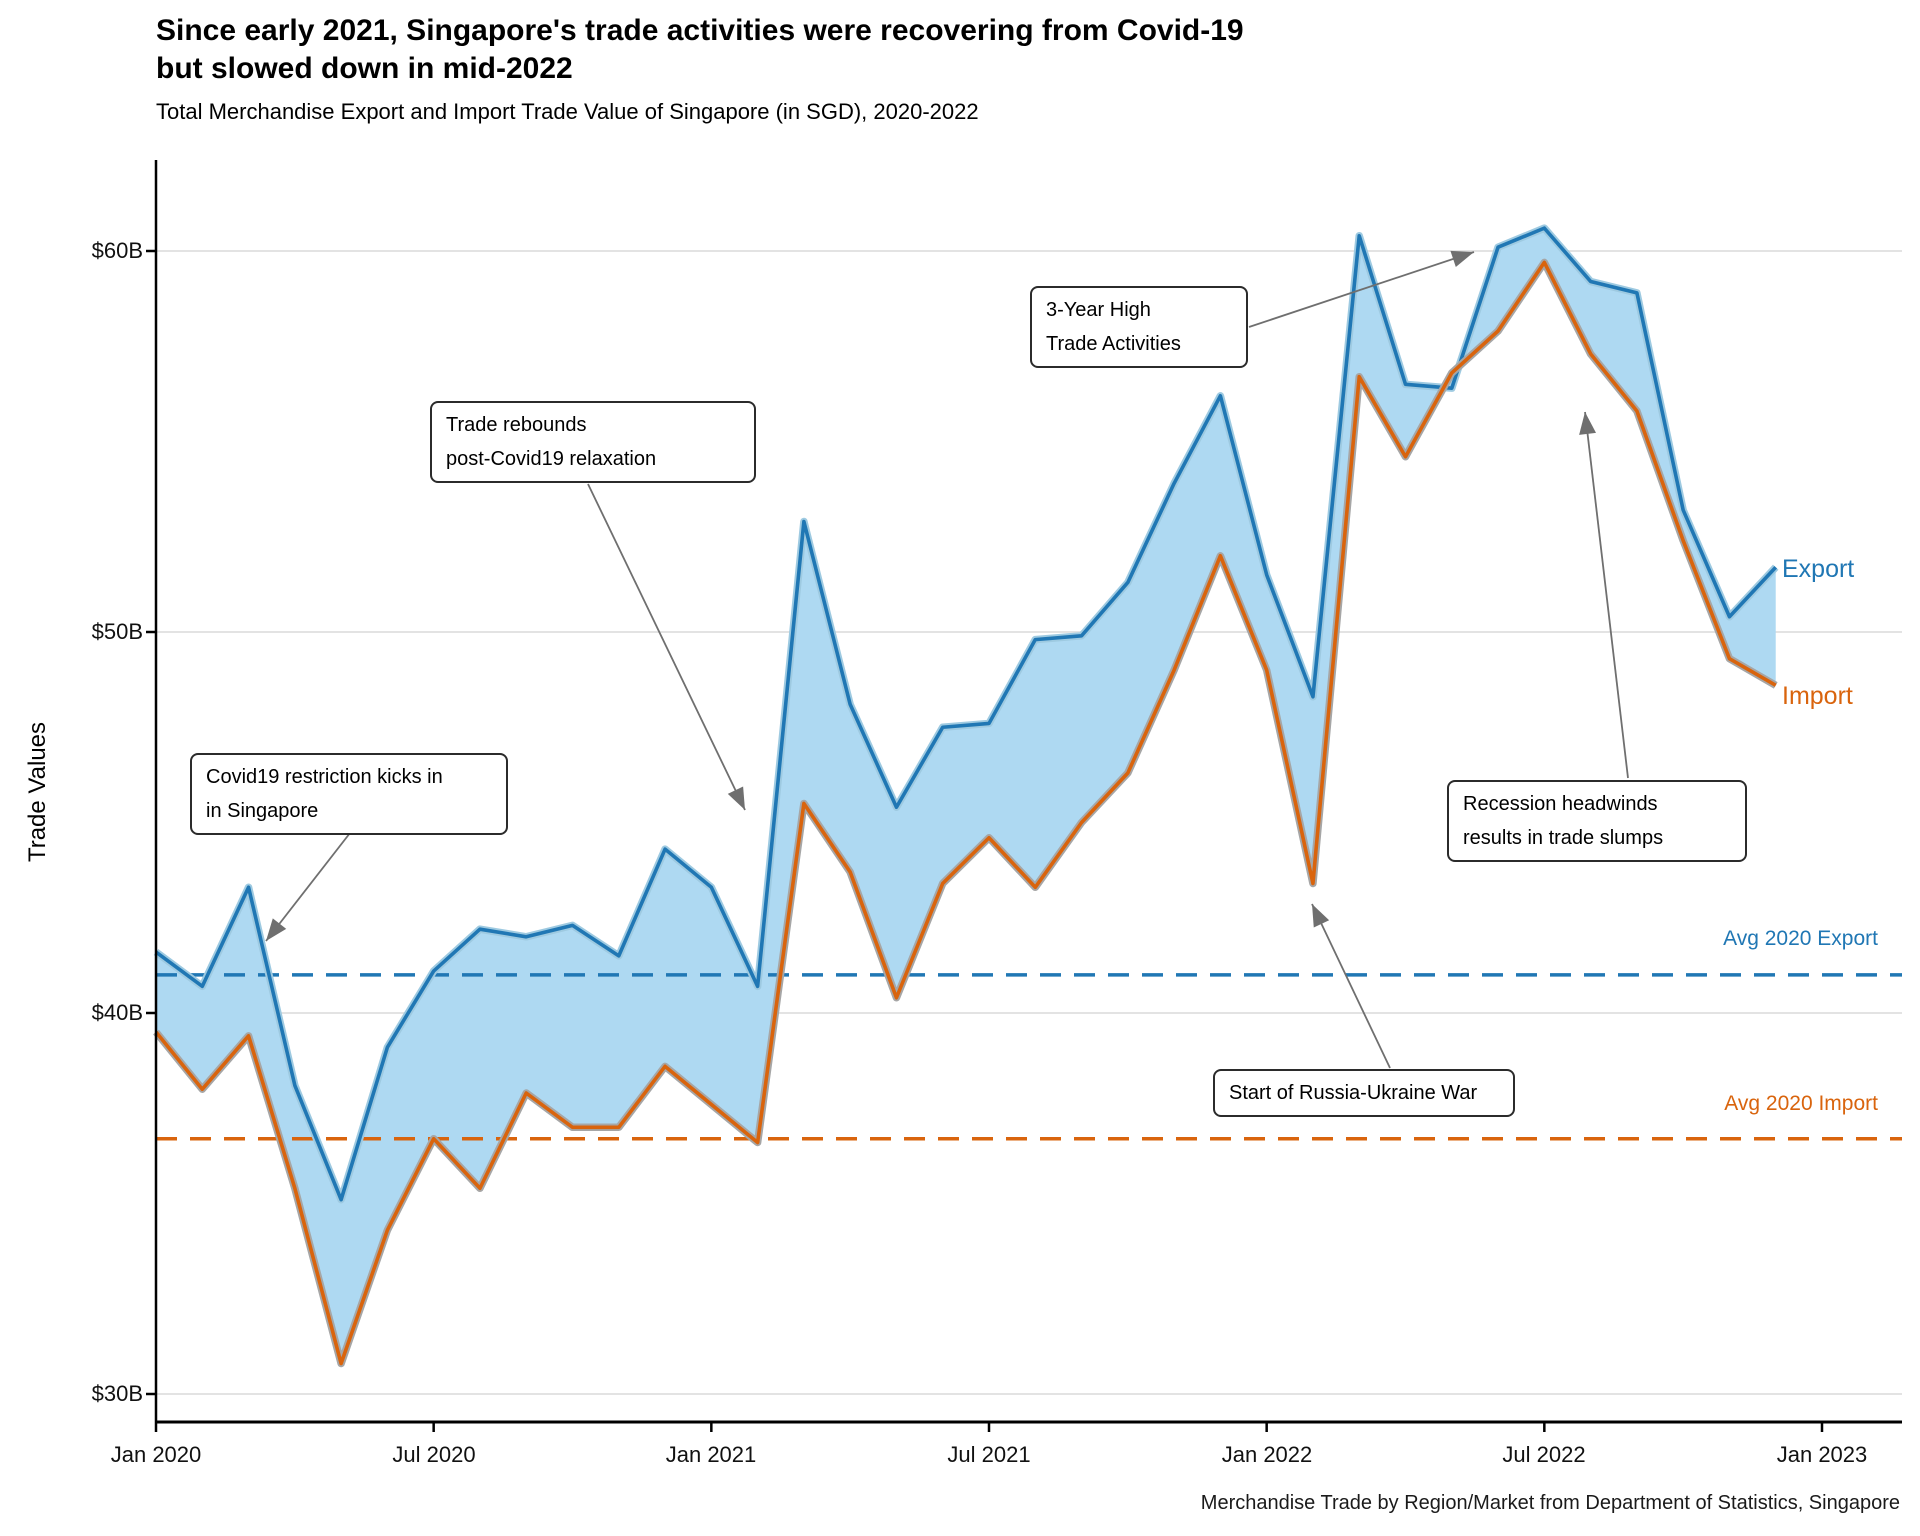 This screenshot has width=1920, height=1536. What do you see at coordinates (117, 250) in the screenshot?
I see `y-tick-60b: $60B` at bounding box center [117, 250].